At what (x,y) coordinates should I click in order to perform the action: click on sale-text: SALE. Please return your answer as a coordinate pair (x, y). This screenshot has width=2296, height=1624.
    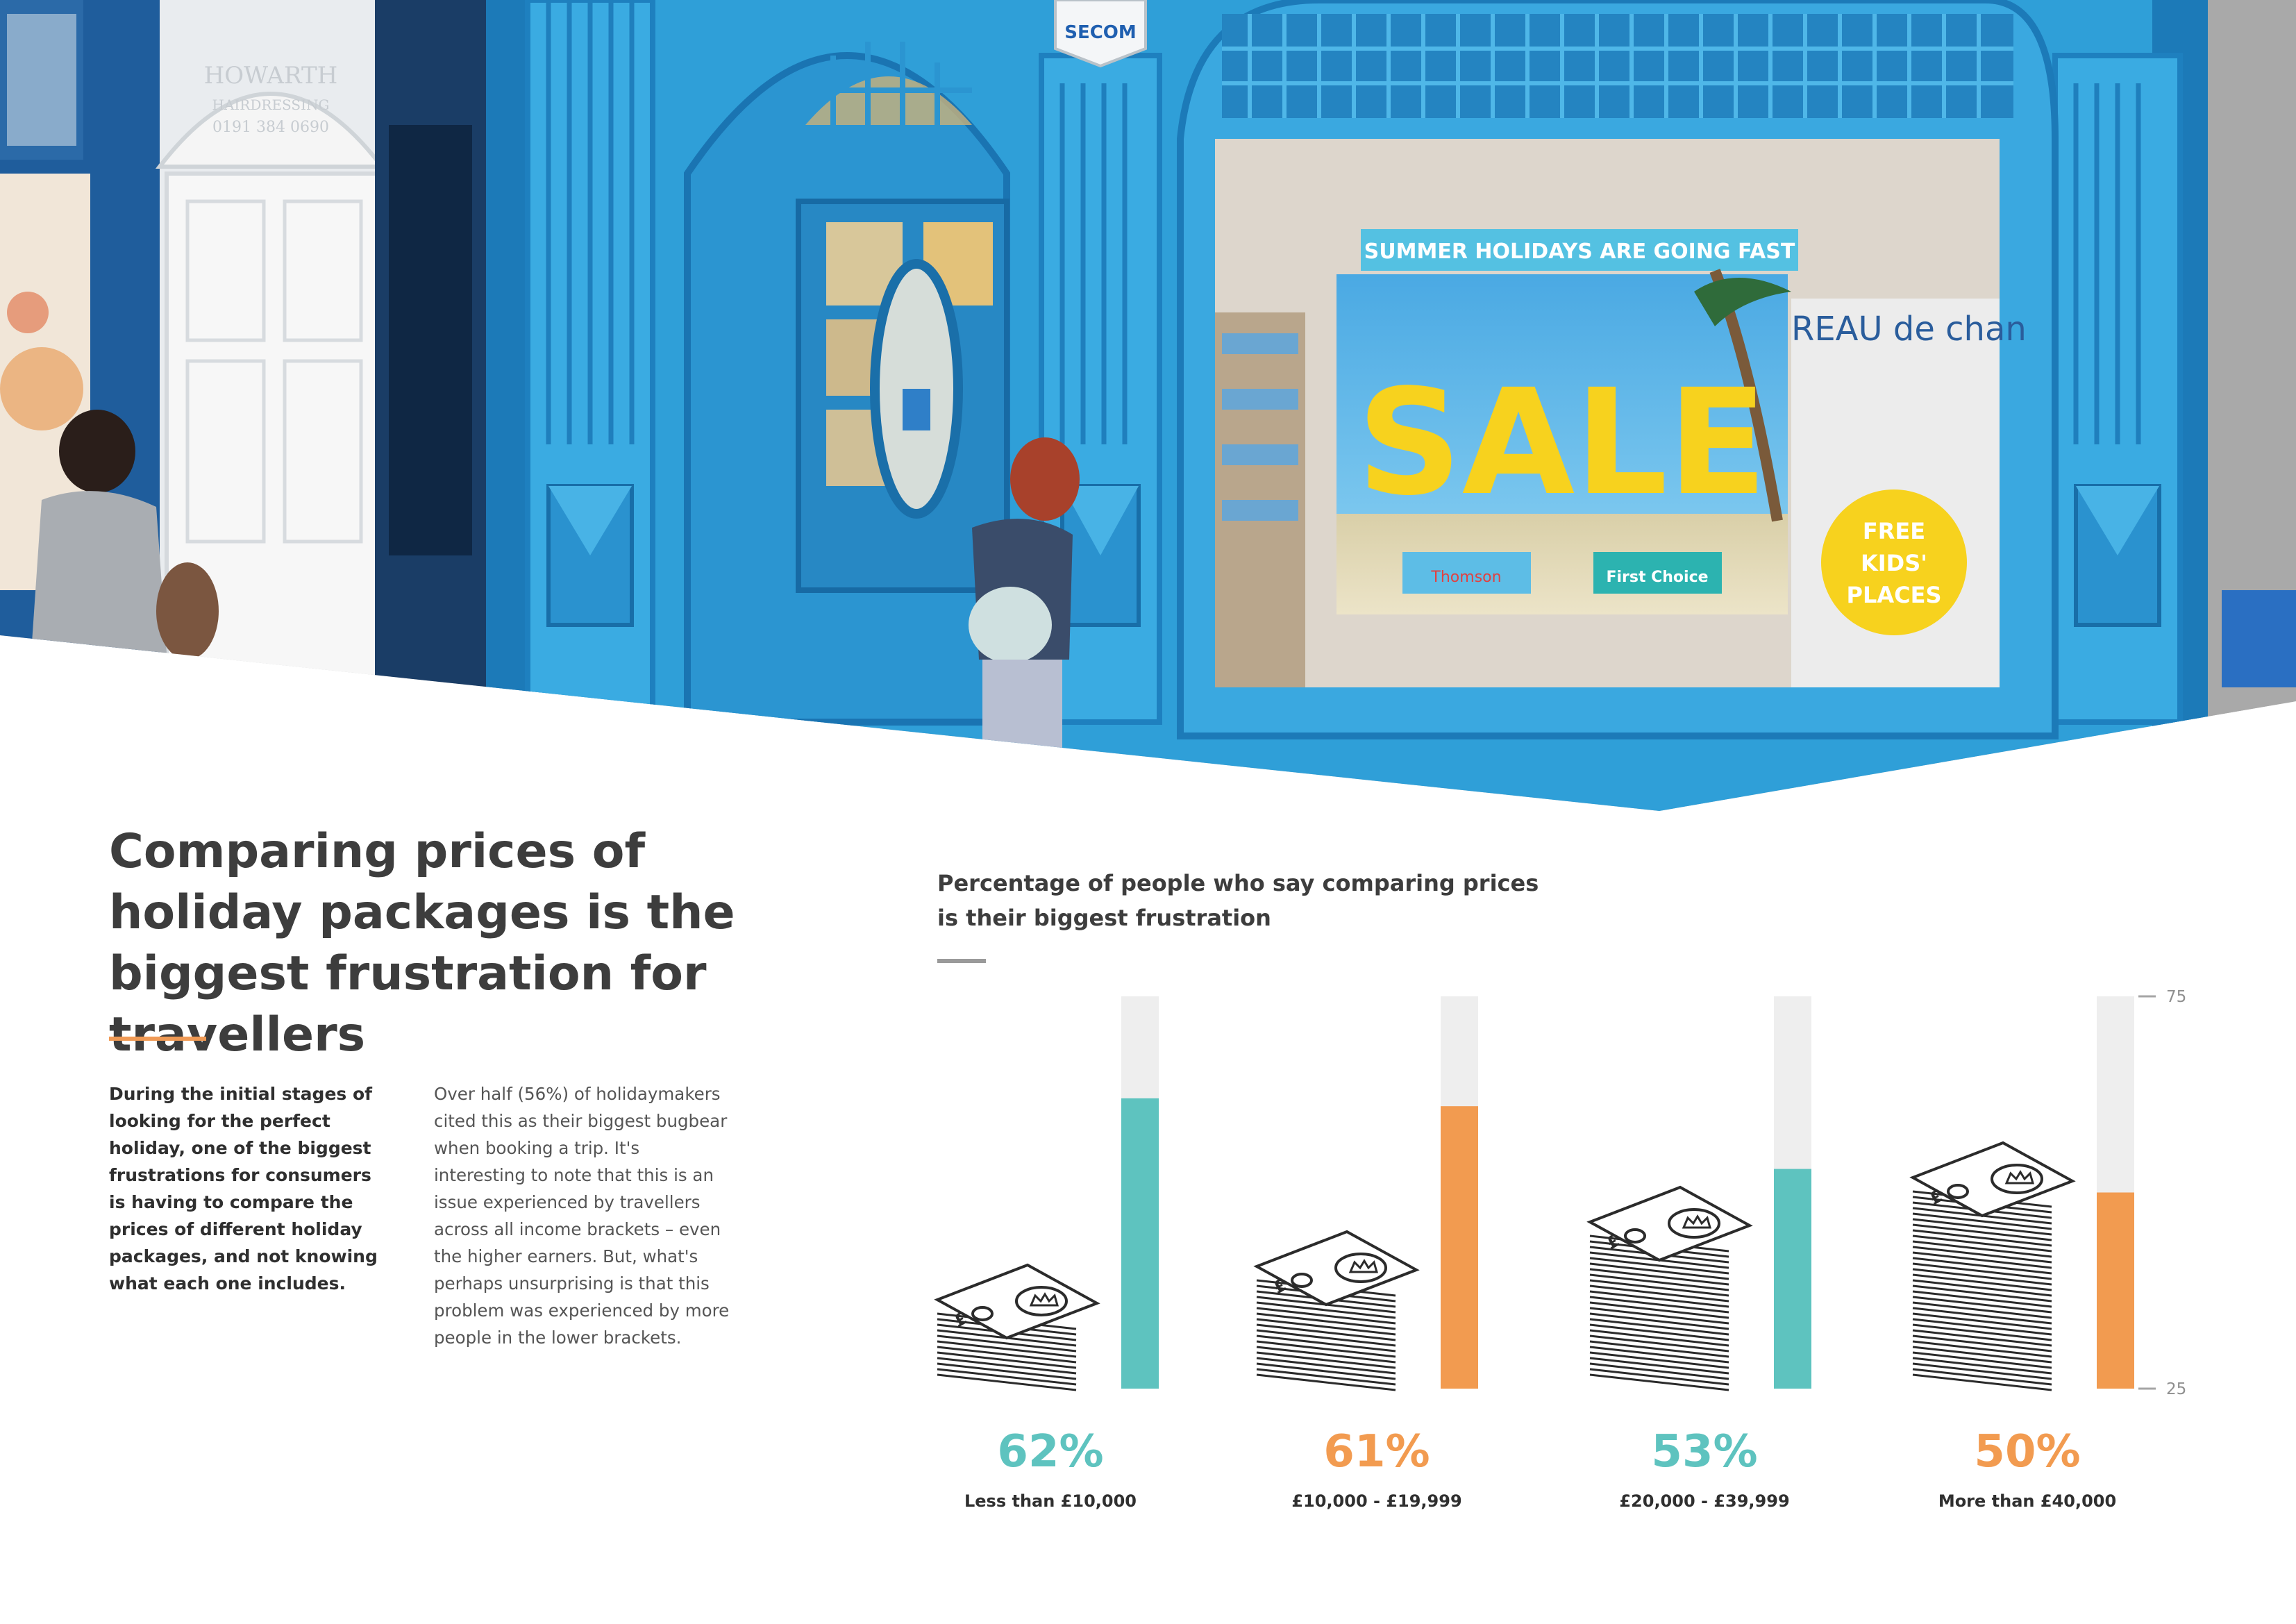
    Looking at the image, I should click on (1562, 443).